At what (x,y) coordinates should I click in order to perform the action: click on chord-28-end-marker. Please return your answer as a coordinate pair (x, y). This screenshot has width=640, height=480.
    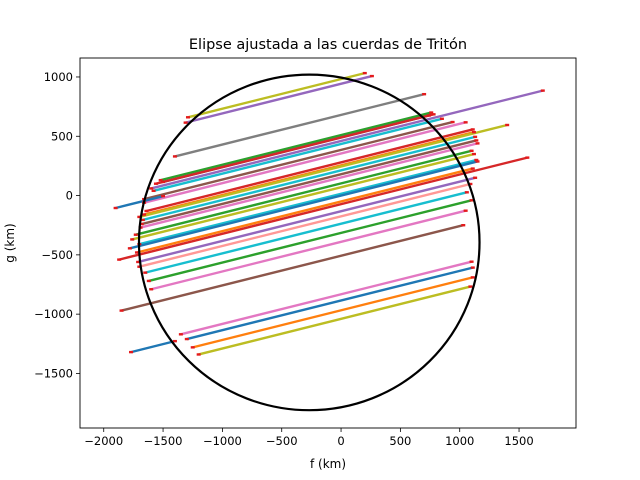
    Looking at the image, I should click on (465, 210).